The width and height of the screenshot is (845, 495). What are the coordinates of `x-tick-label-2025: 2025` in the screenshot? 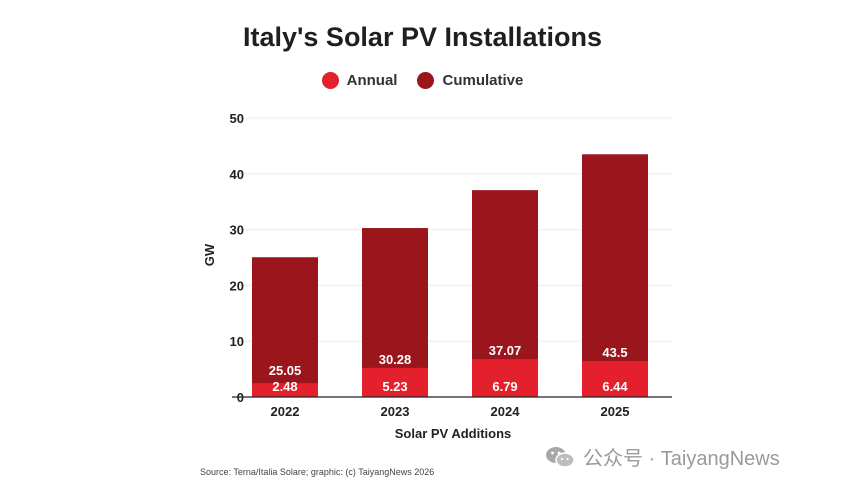 It's located at (615, 411).